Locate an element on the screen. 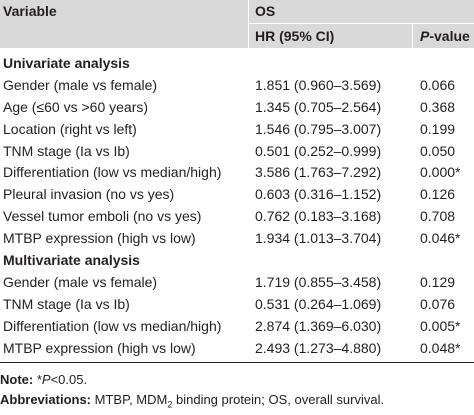  p-value-cell: 0.005* is located at coordinates (440, 325).